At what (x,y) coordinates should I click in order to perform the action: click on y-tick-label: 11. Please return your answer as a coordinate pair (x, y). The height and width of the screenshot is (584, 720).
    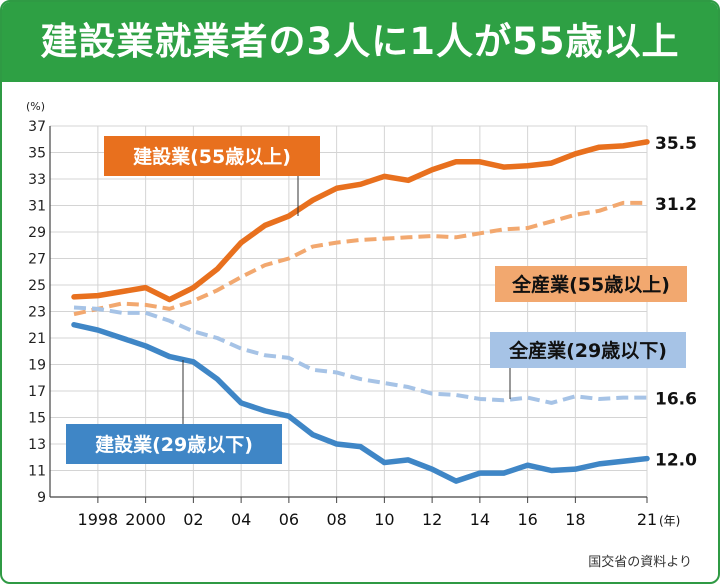
    Looking at the image, I should click on (37, 472).